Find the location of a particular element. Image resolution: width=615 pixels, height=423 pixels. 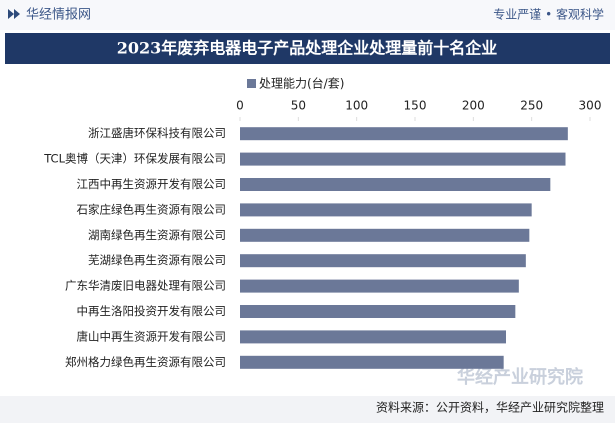

x-tick-label: 200 is located at coordinates (473, 106).